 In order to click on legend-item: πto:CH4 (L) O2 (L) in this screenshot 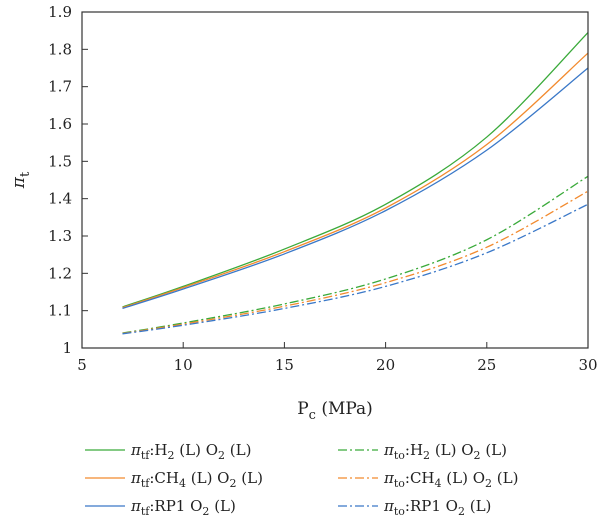, I will do `click(428, 479)`.